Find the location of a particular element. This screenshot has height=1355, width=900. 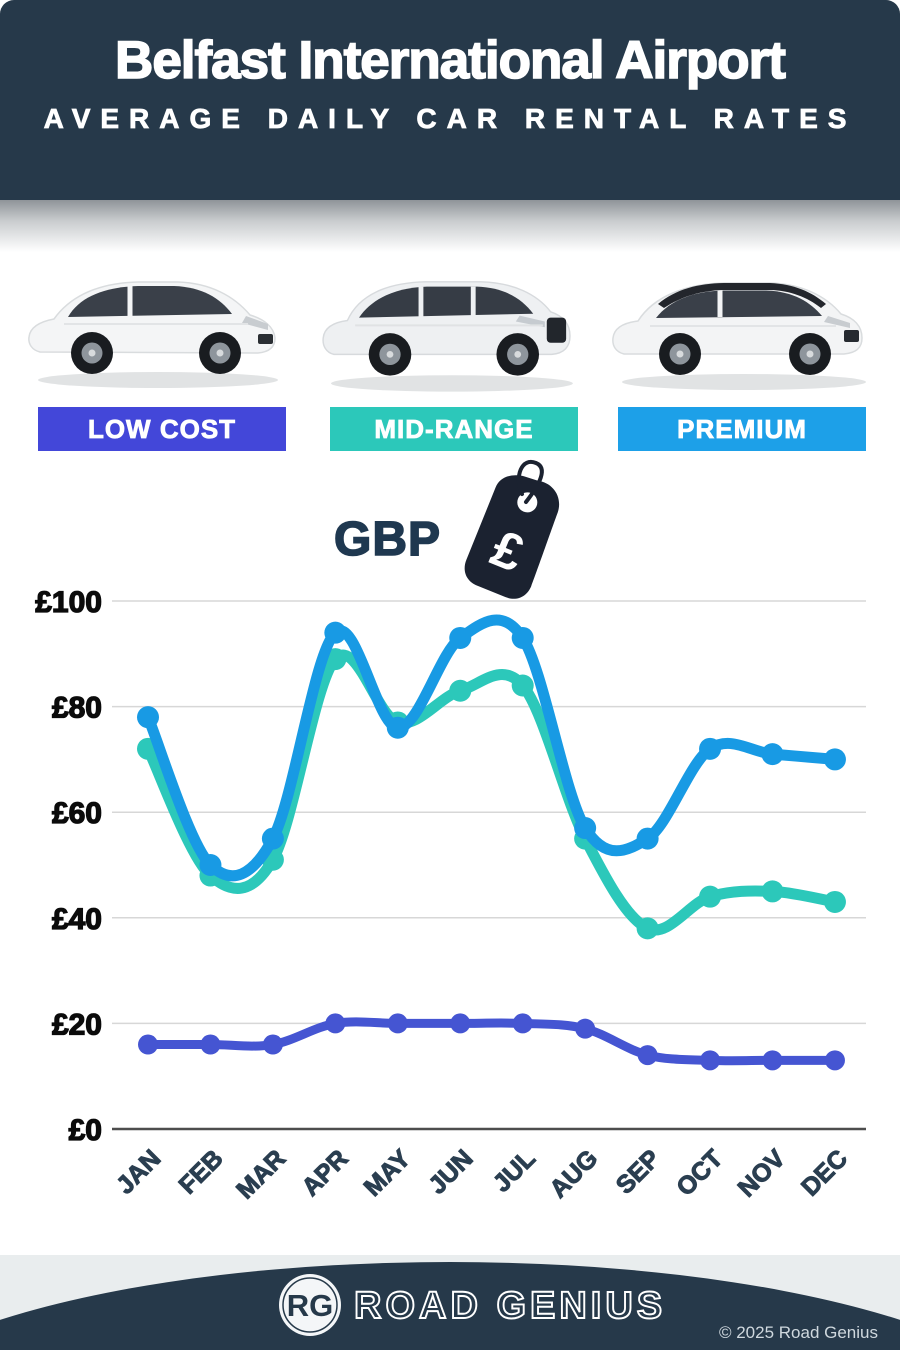

currency-code: GBP is located at coordinates (387, 539).